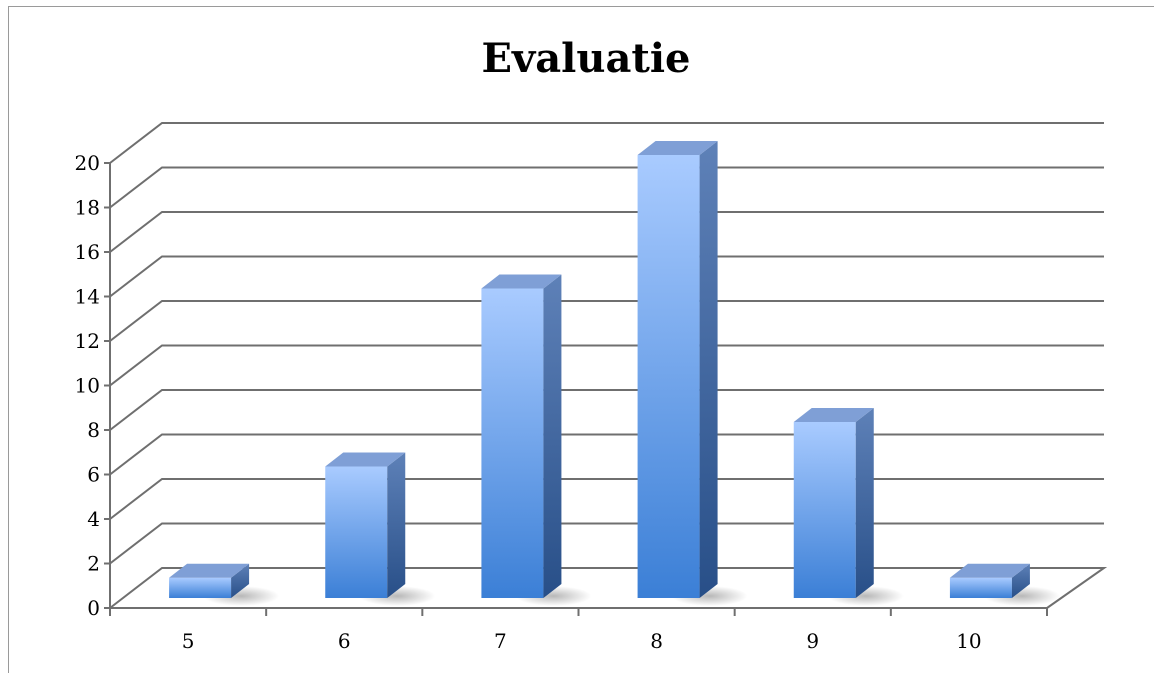 The height and width of the screenshot is (673, 1154). Describe the element at coordinates (968, 641) in the screenshot. I see `x-tick-label: 10` at that location.